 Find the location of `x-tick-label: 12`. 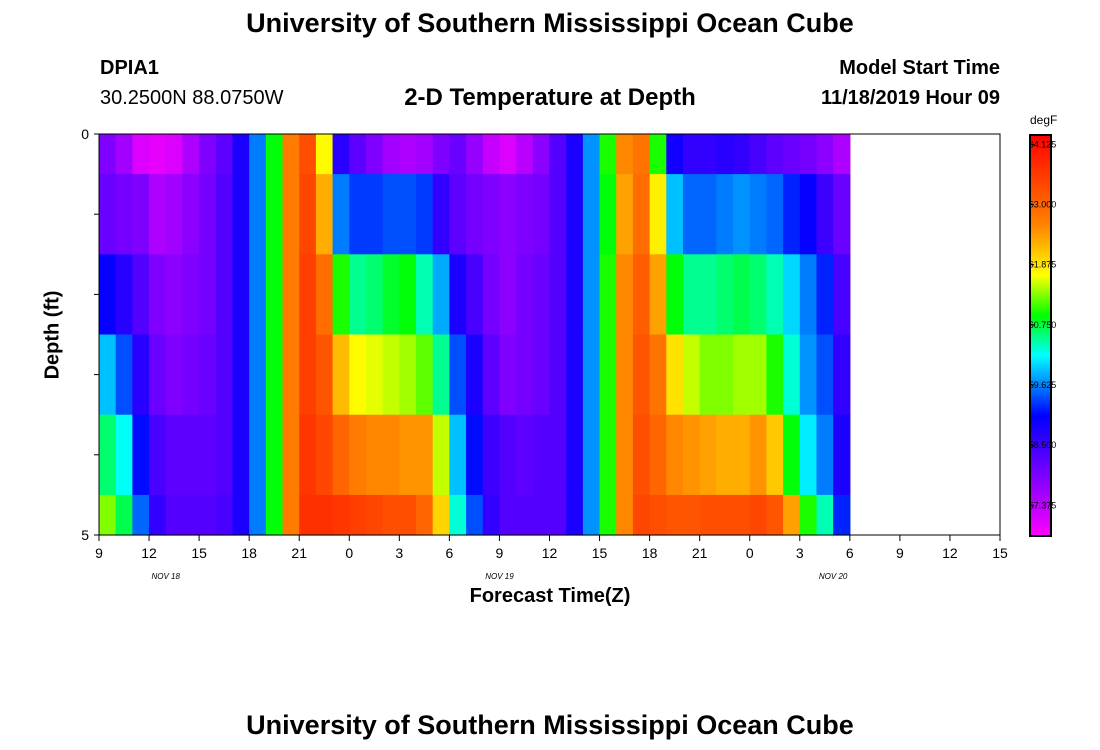

x-tick-label: 12 is located at coordinates (550, 553).